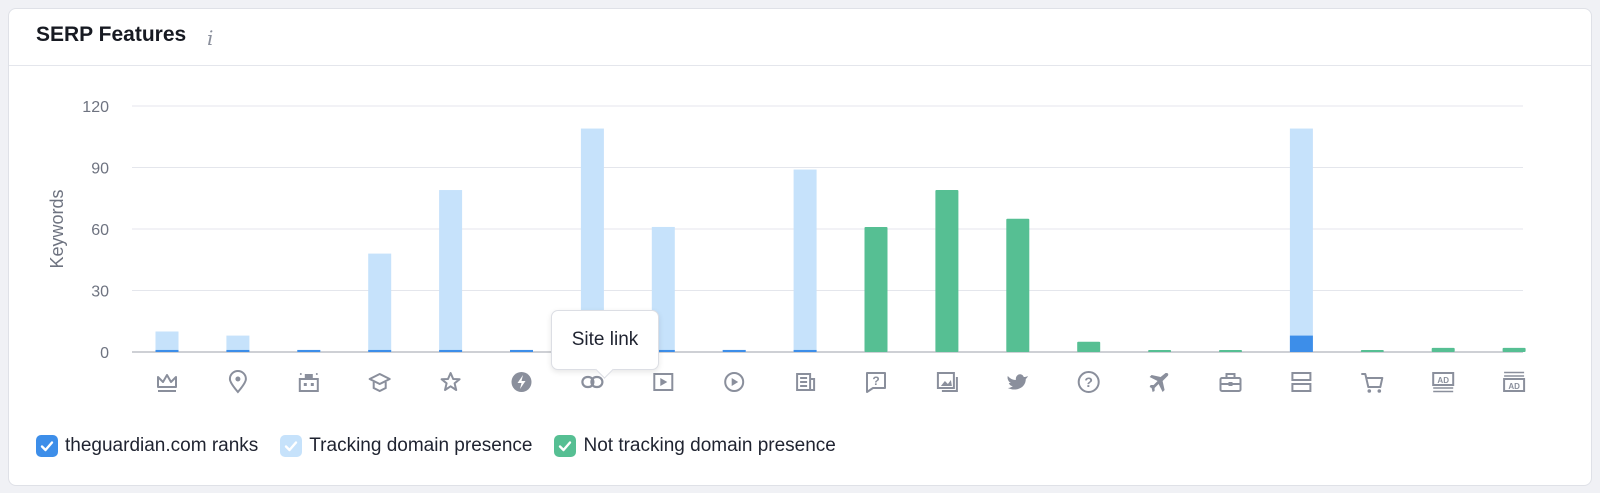 This screenshot has width=1600, height=493. I want to click on news-icon, so click(806, 382).